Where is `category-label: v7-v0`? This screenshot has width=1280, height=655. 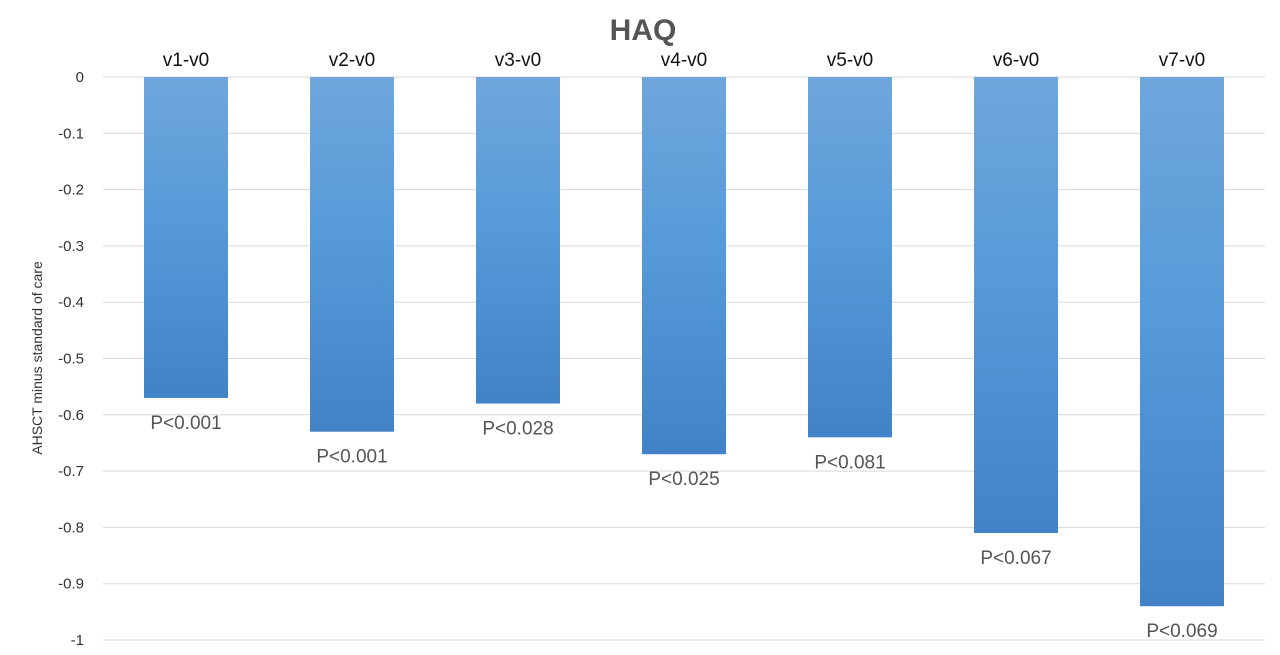 category-label: v7-v0 is located at coordinates (1182, 60).